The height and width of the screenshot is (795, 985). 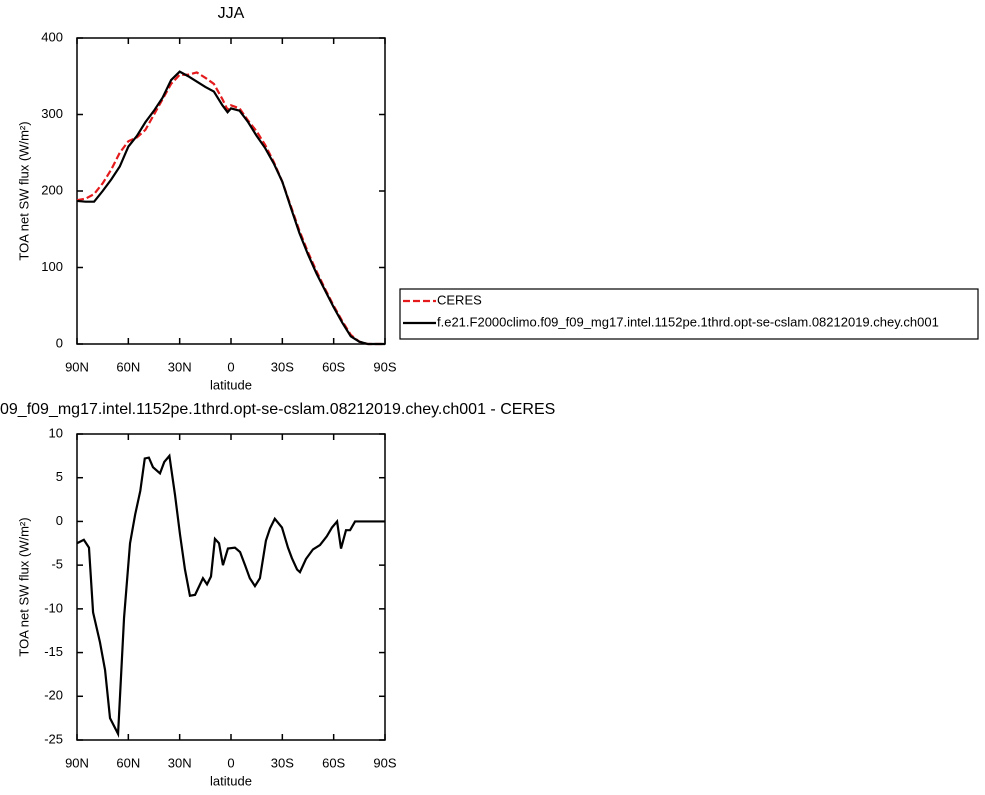 I want to click on y-tick-label: -25, so click(x=53, y=738).